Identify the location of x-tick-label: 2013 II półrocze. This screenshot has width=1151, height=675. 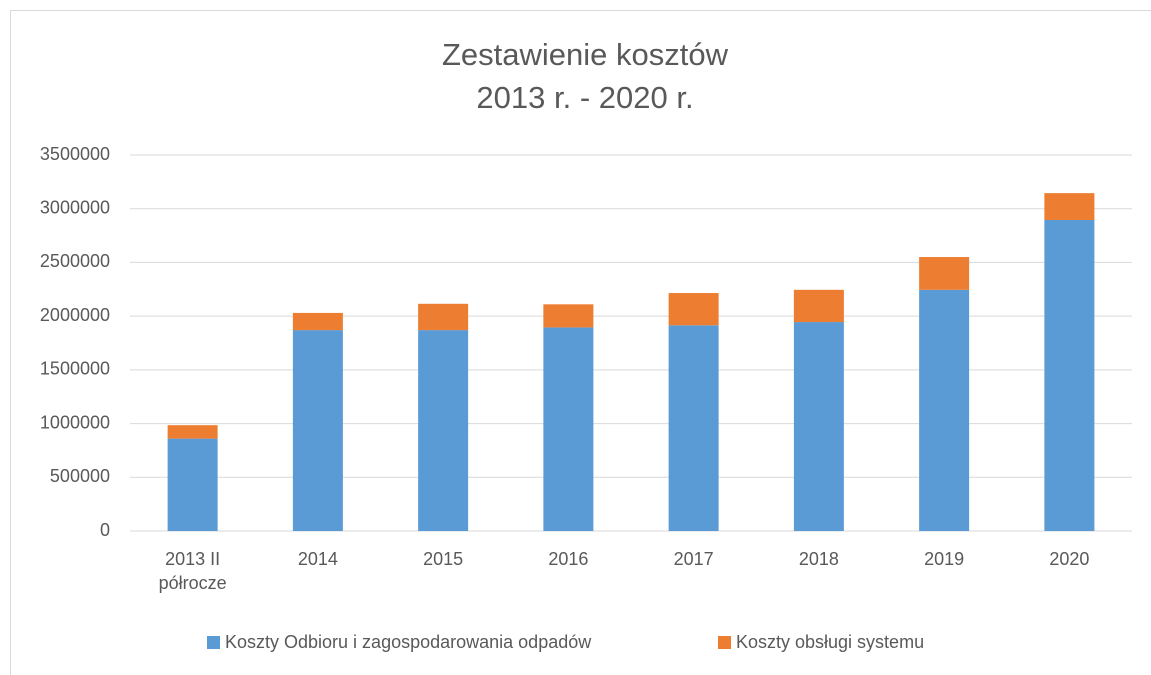
(192, 571).